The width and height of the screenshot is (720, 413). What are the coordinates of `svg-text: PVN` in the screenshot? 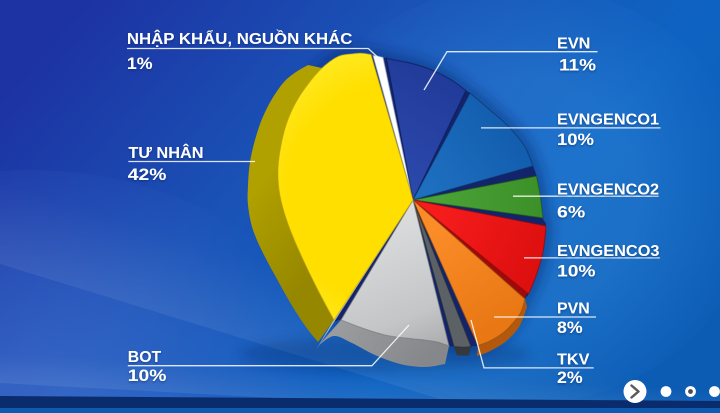 It's located at (573, 308).